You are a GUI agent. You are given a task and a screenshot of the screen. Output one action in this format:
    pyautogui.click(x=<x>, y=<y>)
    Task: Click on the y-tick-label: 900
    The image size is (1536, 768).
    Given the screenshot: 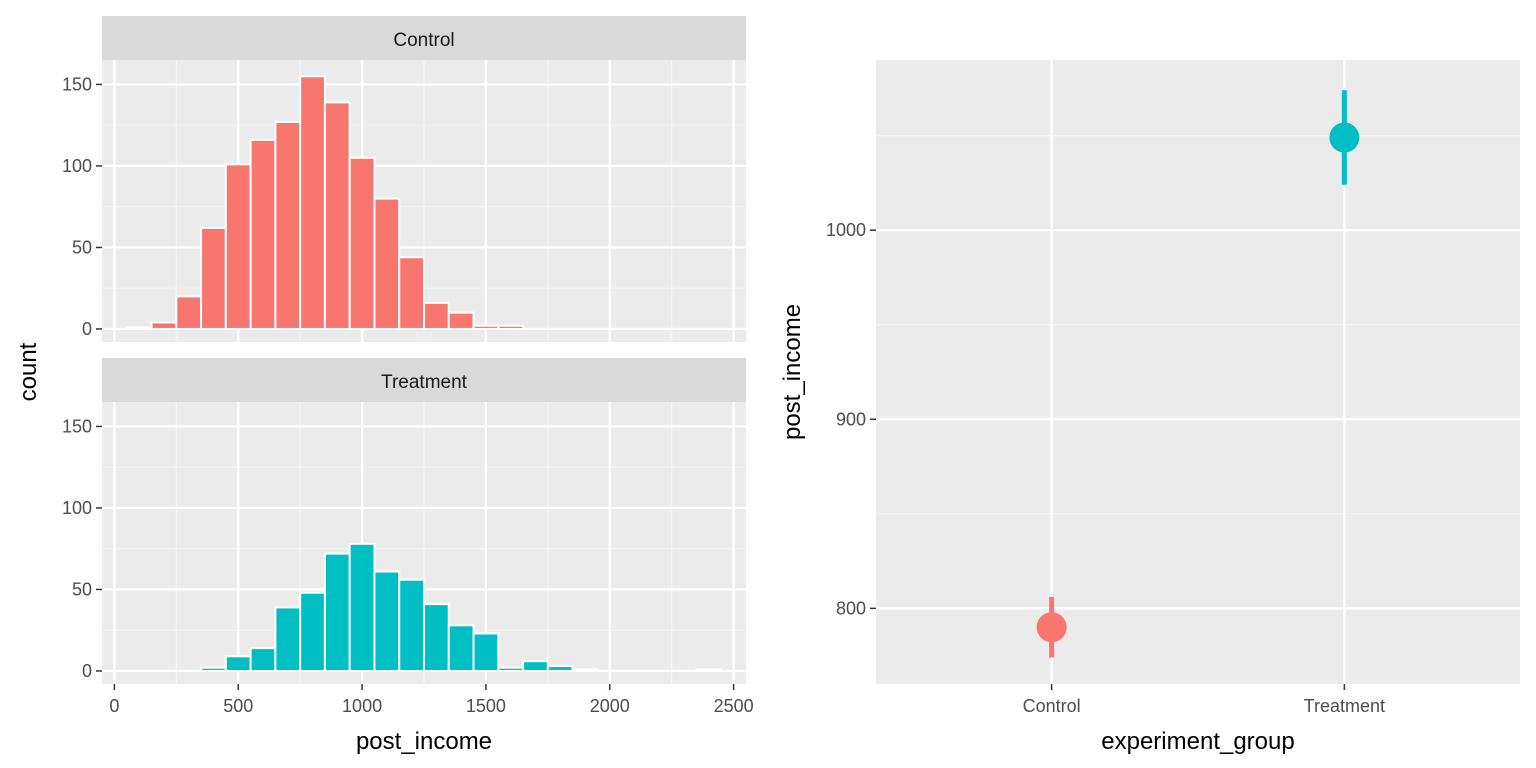 What is the action you would take?
    pyautogui.click(x=851, y=419)
    